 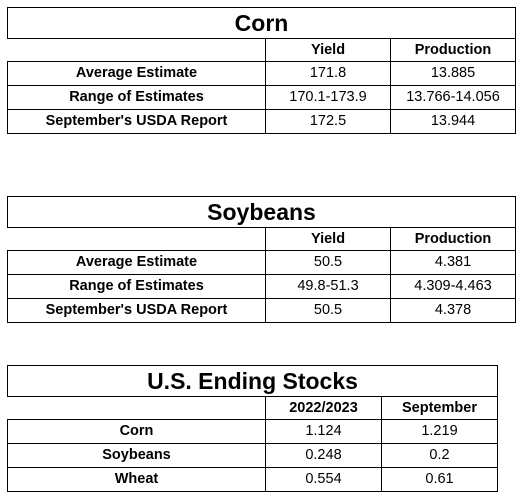 What do you see at coordinates (323, 431) in the screenshot?
I see `cell-value: 1.124` at bounding box center [323, 431].